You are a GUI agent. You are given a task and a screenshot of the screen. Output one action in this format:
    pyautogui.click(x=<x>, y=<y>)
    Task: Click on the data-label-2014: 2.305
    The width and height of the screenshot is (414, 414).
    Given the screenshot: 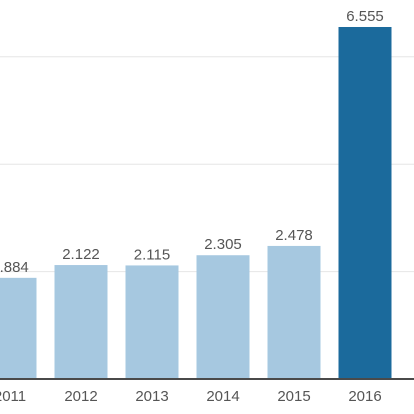 What is the action you would take?
    pyautogui.click(x=223, y=244)
    